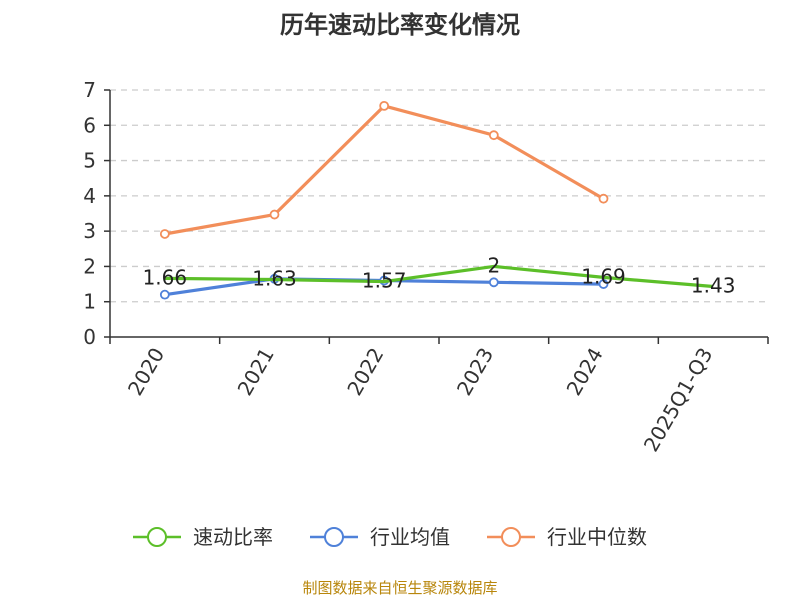  Describe the element at coordinates (89, 90) in the screenshot. I see `y-tick-label: 7` at that location.